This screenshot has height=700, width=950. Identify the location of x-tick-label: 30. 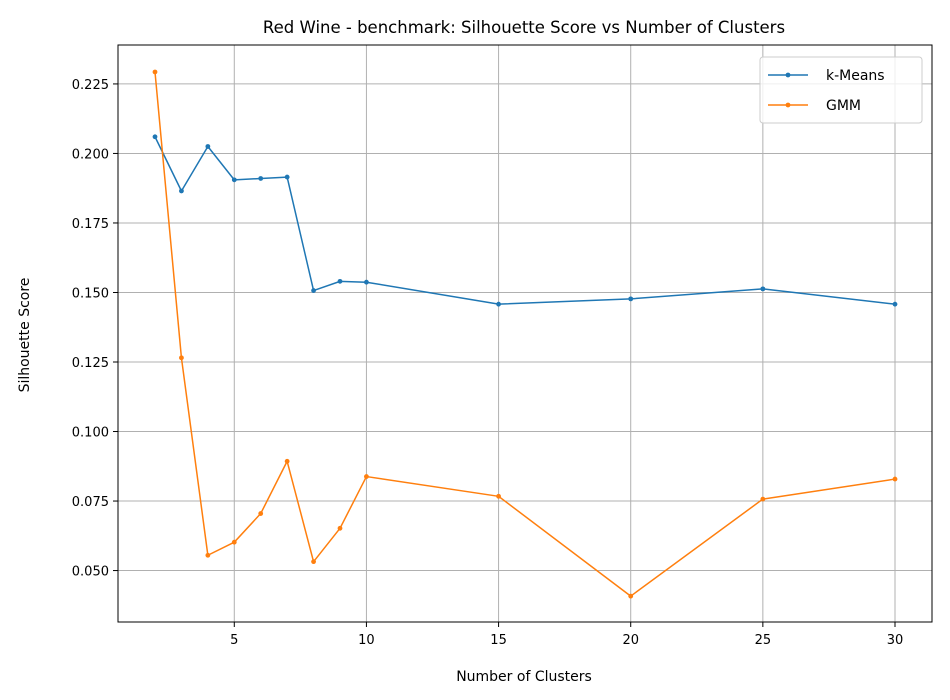
(895, 640).